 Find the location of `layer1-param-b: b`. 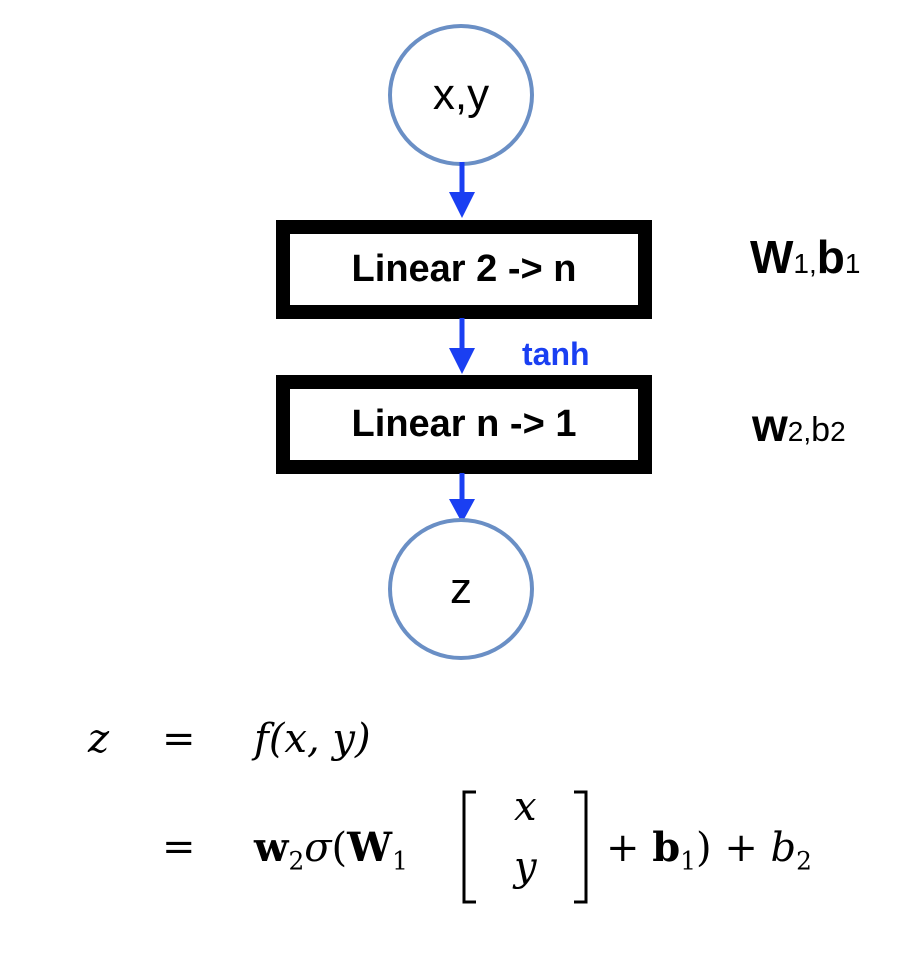

layer1-param-b: b is located at coordinates (830, 257).